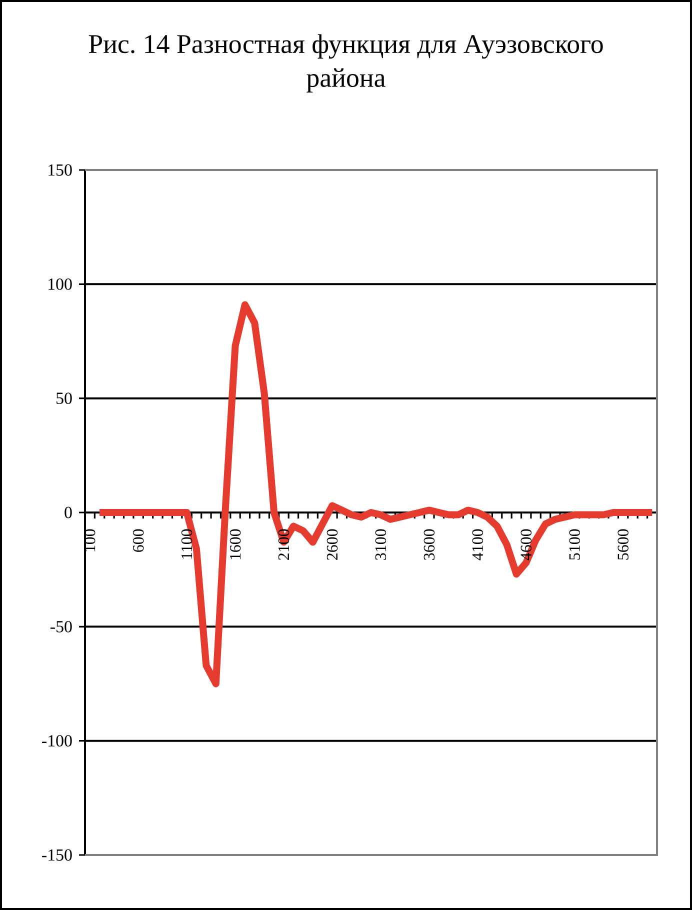 This screenshot has width=692, height=910. Describe the element at coordinates (68, 512) in the screenshot. I see `y-tick-label: 0` at that location.